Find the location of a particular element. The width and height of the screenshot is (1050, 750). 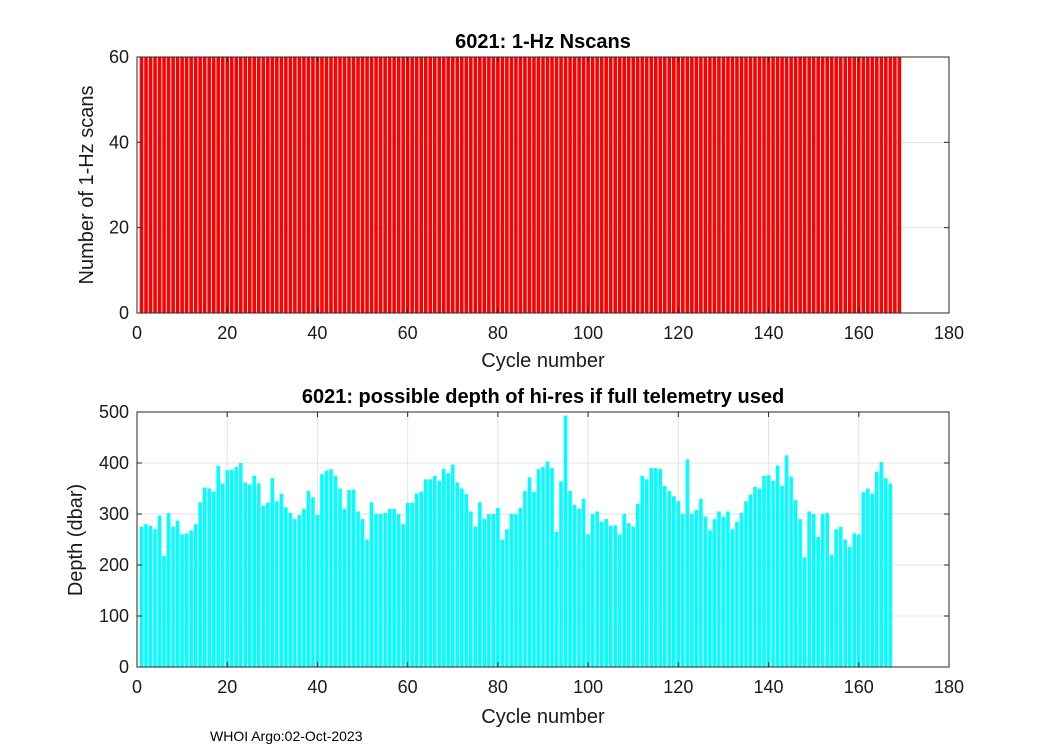

nscans-x-tick-label: 80 is located at coordinates (498, 333).